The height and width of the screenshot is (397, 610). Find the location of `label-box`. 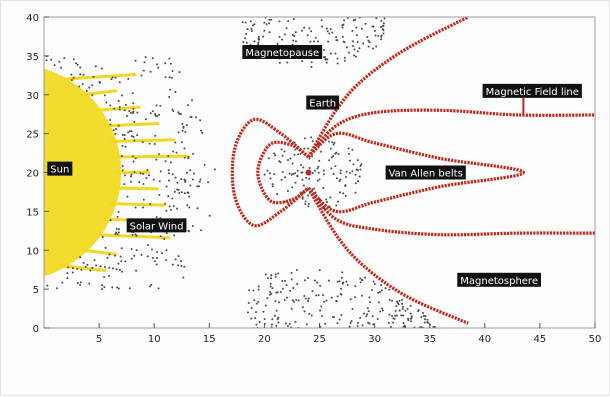

label-box is located at coordinates (532, 90).